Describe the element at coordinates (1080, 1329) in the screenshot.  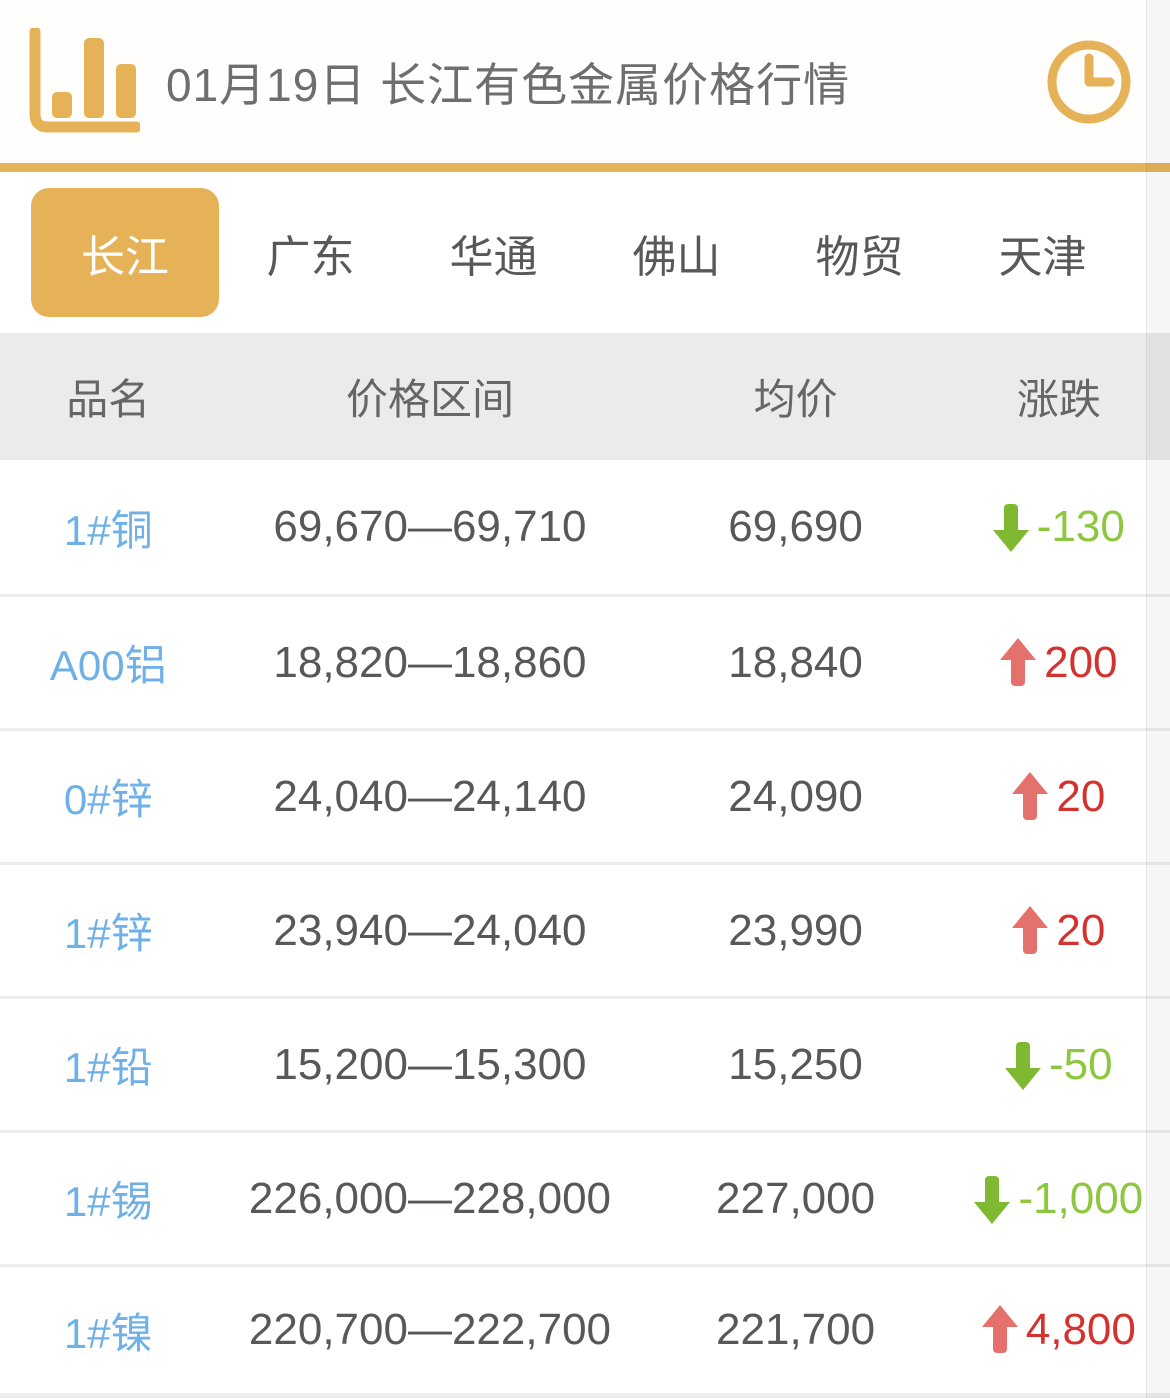
I see `change-value: 4,800` at that location.